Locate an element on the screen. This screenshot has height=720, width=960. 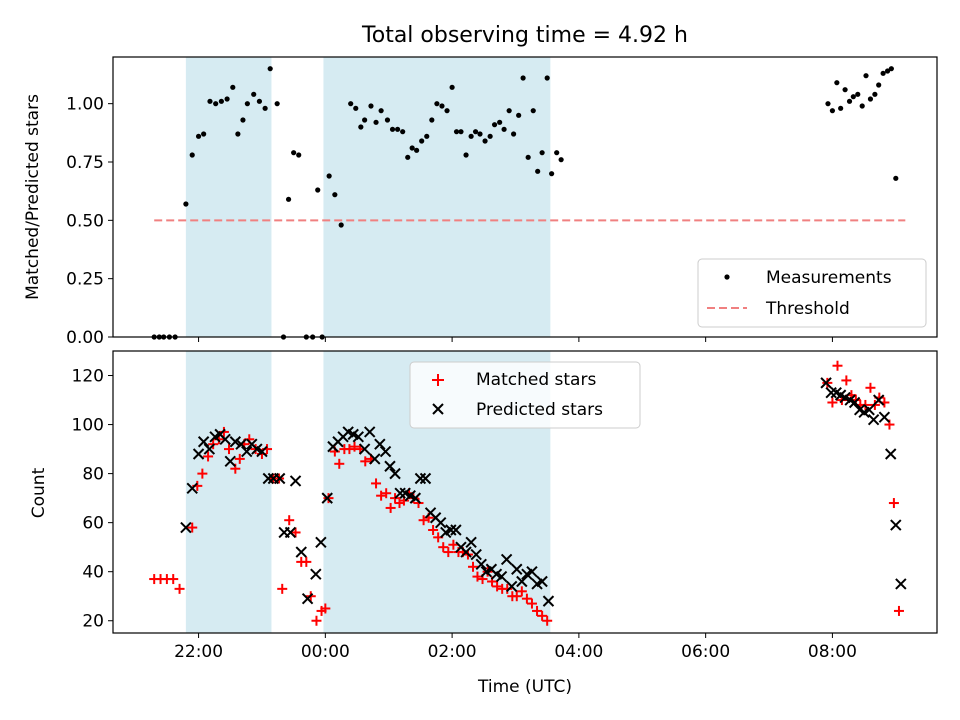
top-x-ticks is located at coordinates (515, 339).